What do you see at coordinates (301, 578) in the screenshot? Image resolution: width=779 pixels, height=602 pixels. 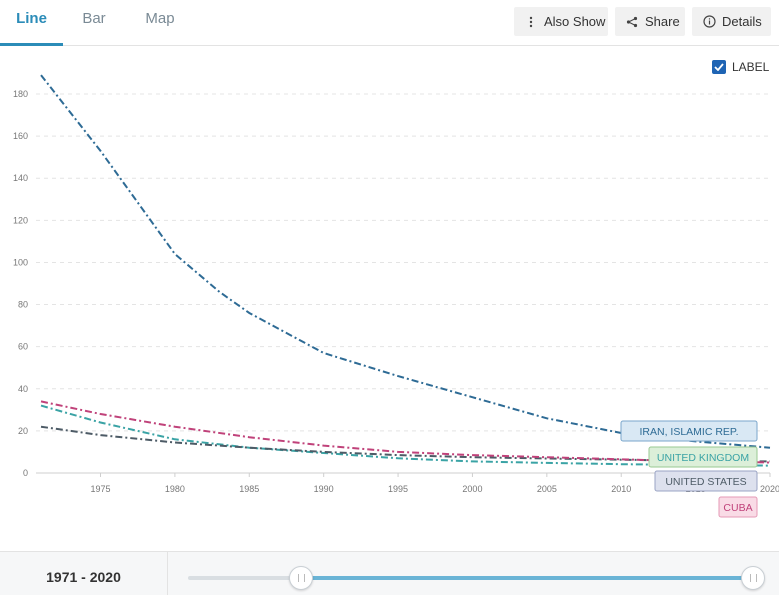 I see `range-start-handle` at bounding box center [301, 578].